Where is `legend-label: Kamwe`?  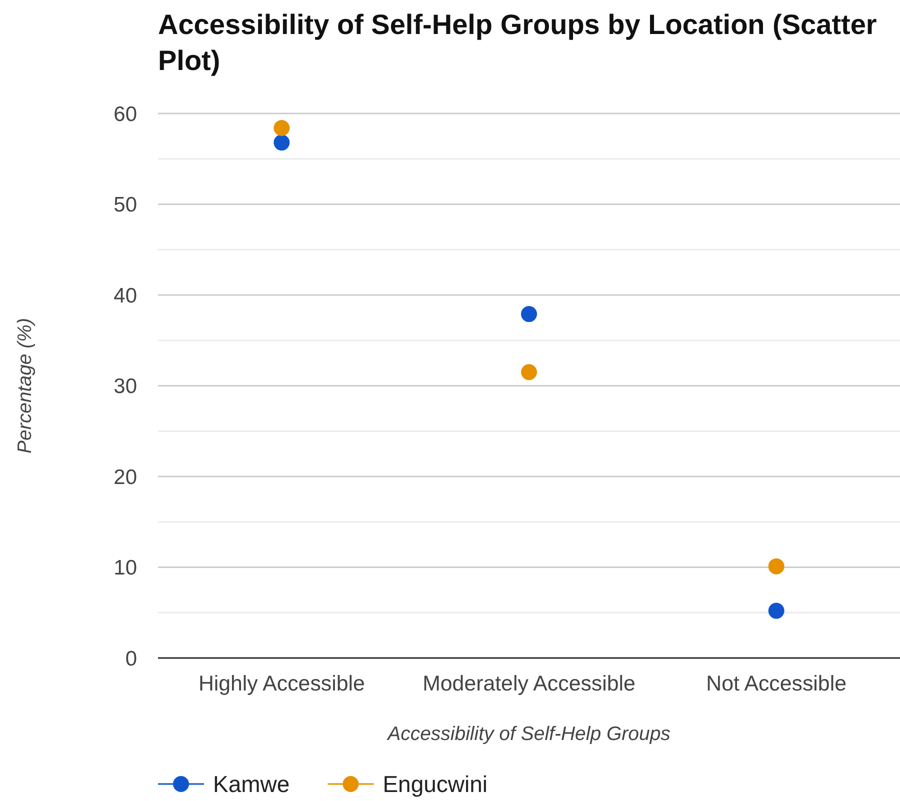 legend-label: Kamwe is located at coordinates (251, 784).